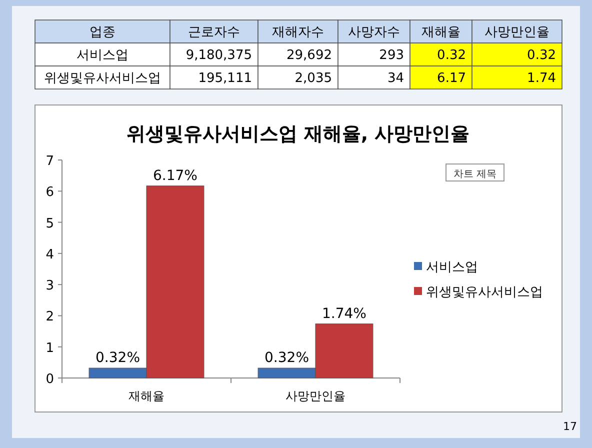 The width and height of the screenshot is (592, 448). What do you see at coordinates (50, 348) in the screenshot?
I see `y-tick-label: 1` at bounding box center [50, 348].